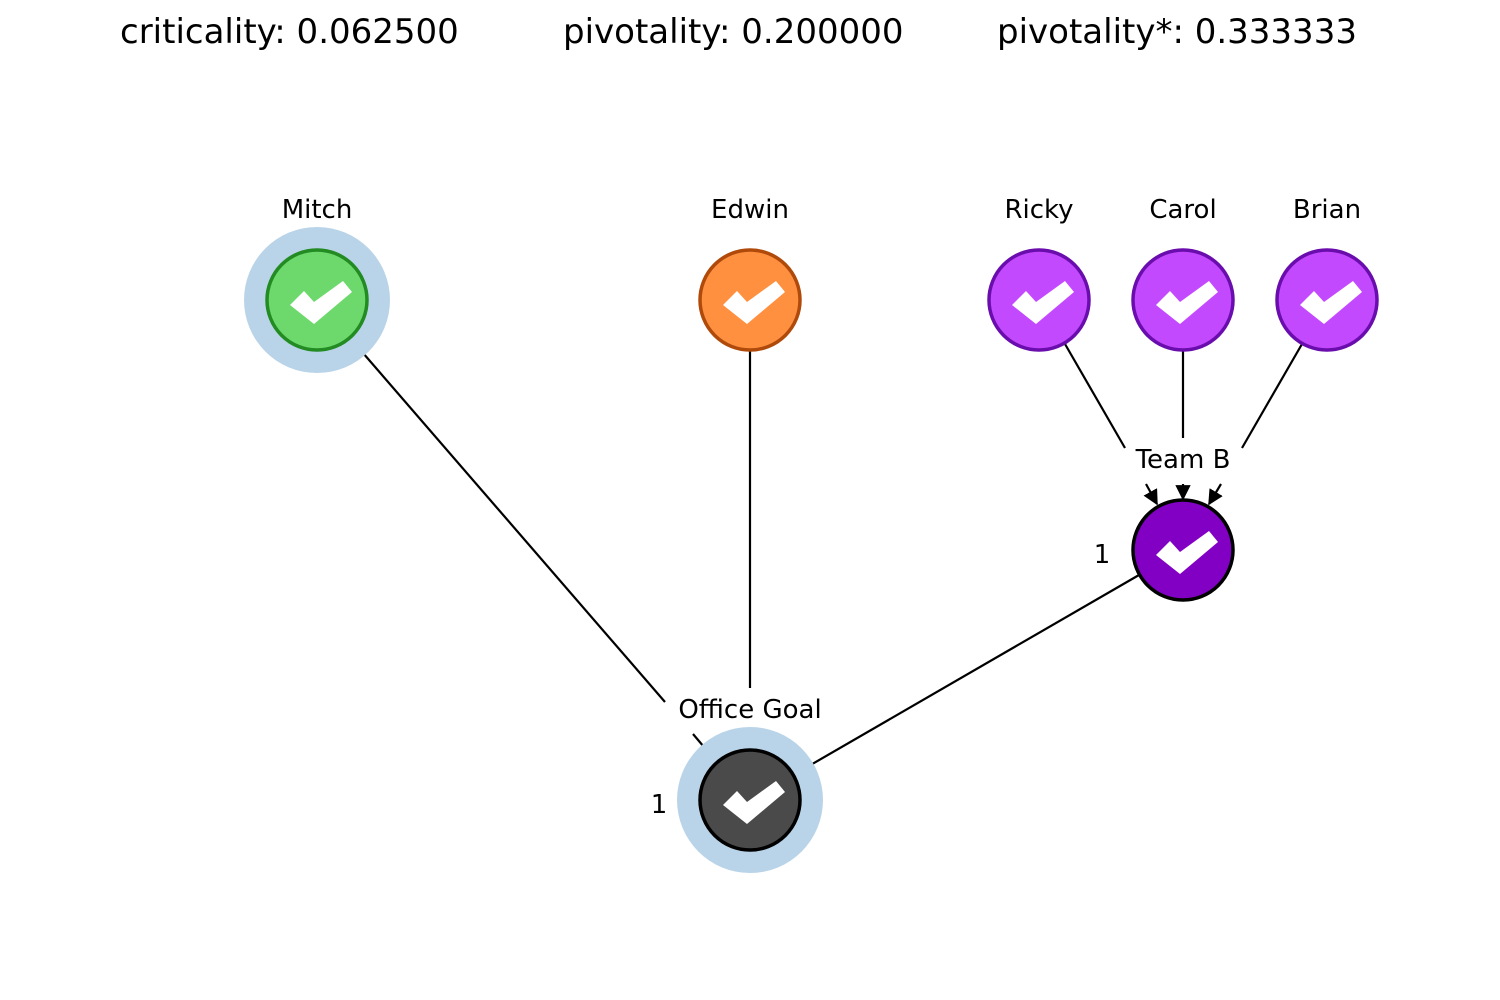  I want to click on edwin-label: Edwin, so click(750, 210).